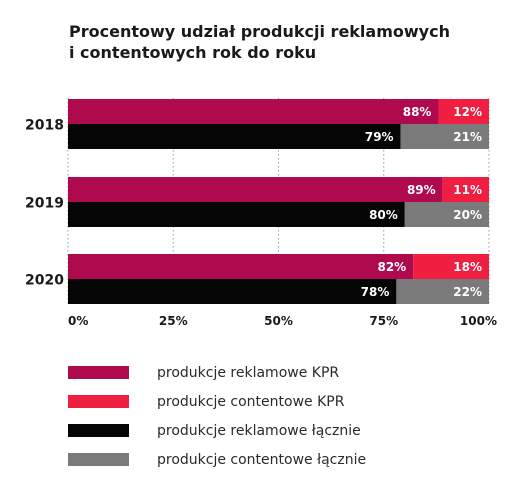 This screenshot has width=523, height=495. I want to click on x-tick-labels: 0% 25% 50% 75% 100%, so click(282, 321).